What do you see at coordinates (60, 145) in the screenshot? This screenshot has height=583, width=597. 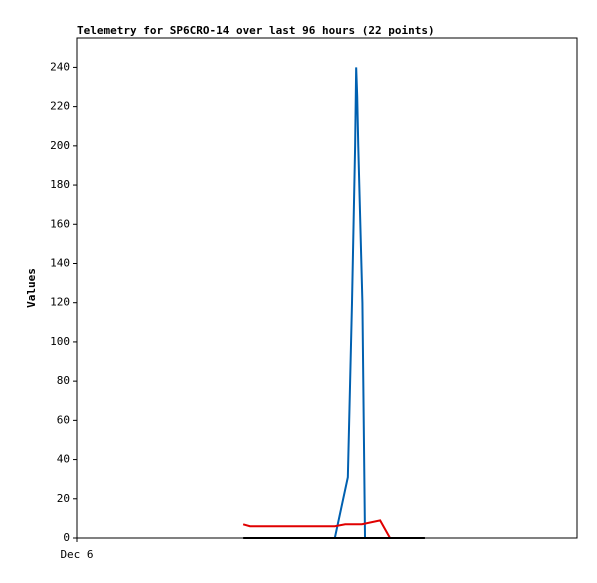 I see `y-tick-label: 200` at bounding box center [60, 145].